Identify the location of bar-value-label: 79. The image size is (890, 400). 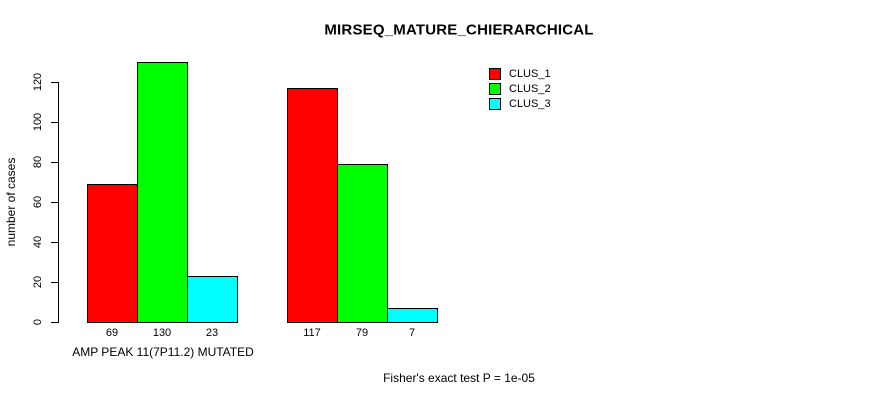
(362, 333).